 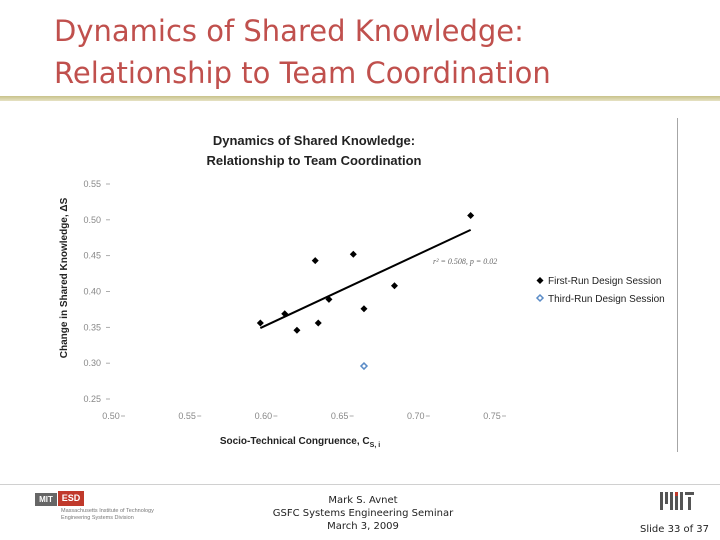 I want to click on legend-item-first-run: First-Run Design Session, so click(x=598, y=281).